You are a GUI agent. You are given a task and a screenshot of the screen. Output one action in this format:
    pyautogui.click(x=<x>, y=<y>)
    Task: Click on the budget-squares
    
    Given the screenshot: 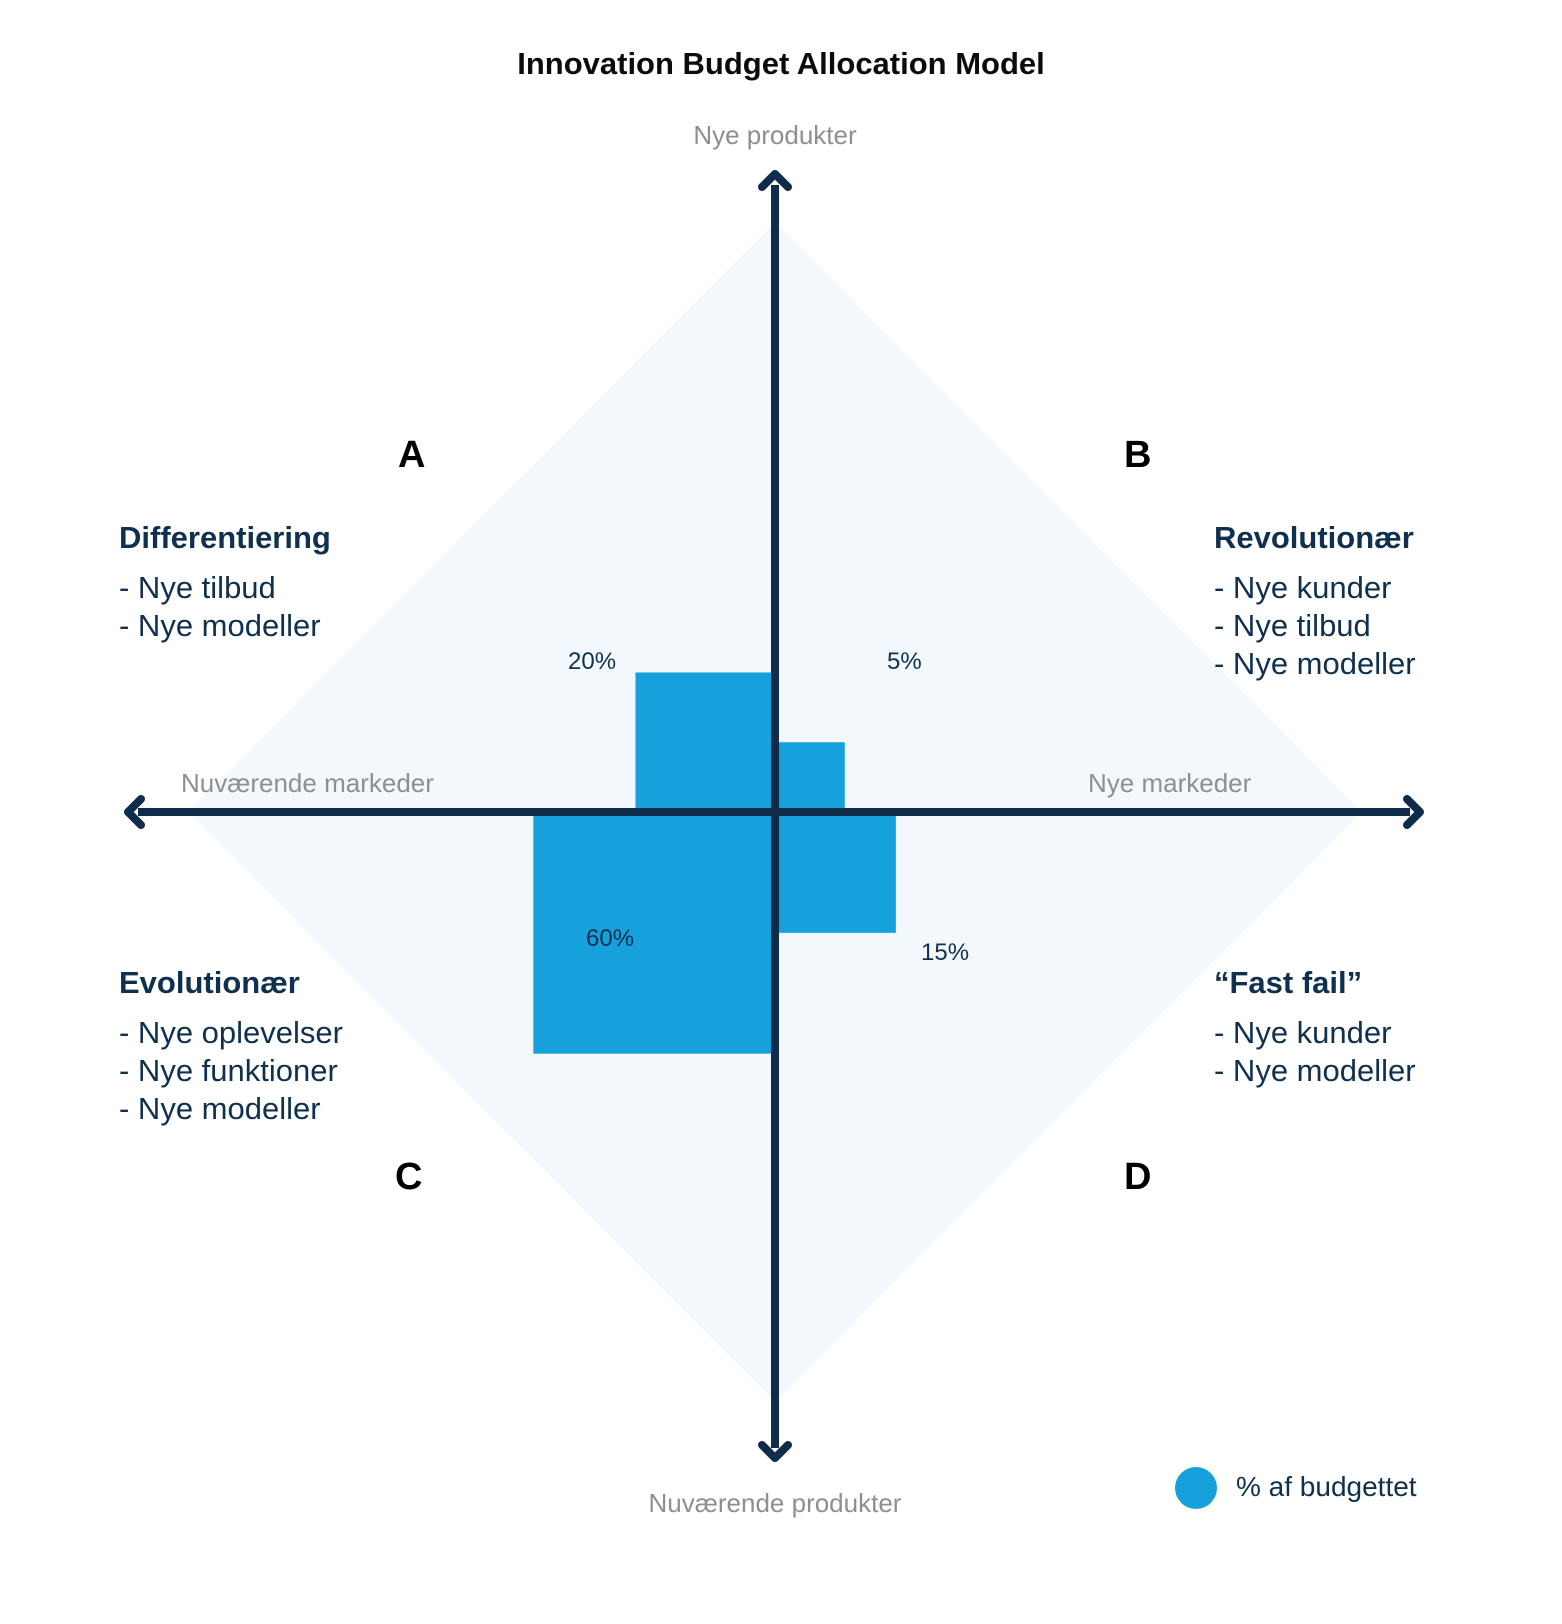 What is the action you would take?
    pyautogui.click(x=714, y=863)
    